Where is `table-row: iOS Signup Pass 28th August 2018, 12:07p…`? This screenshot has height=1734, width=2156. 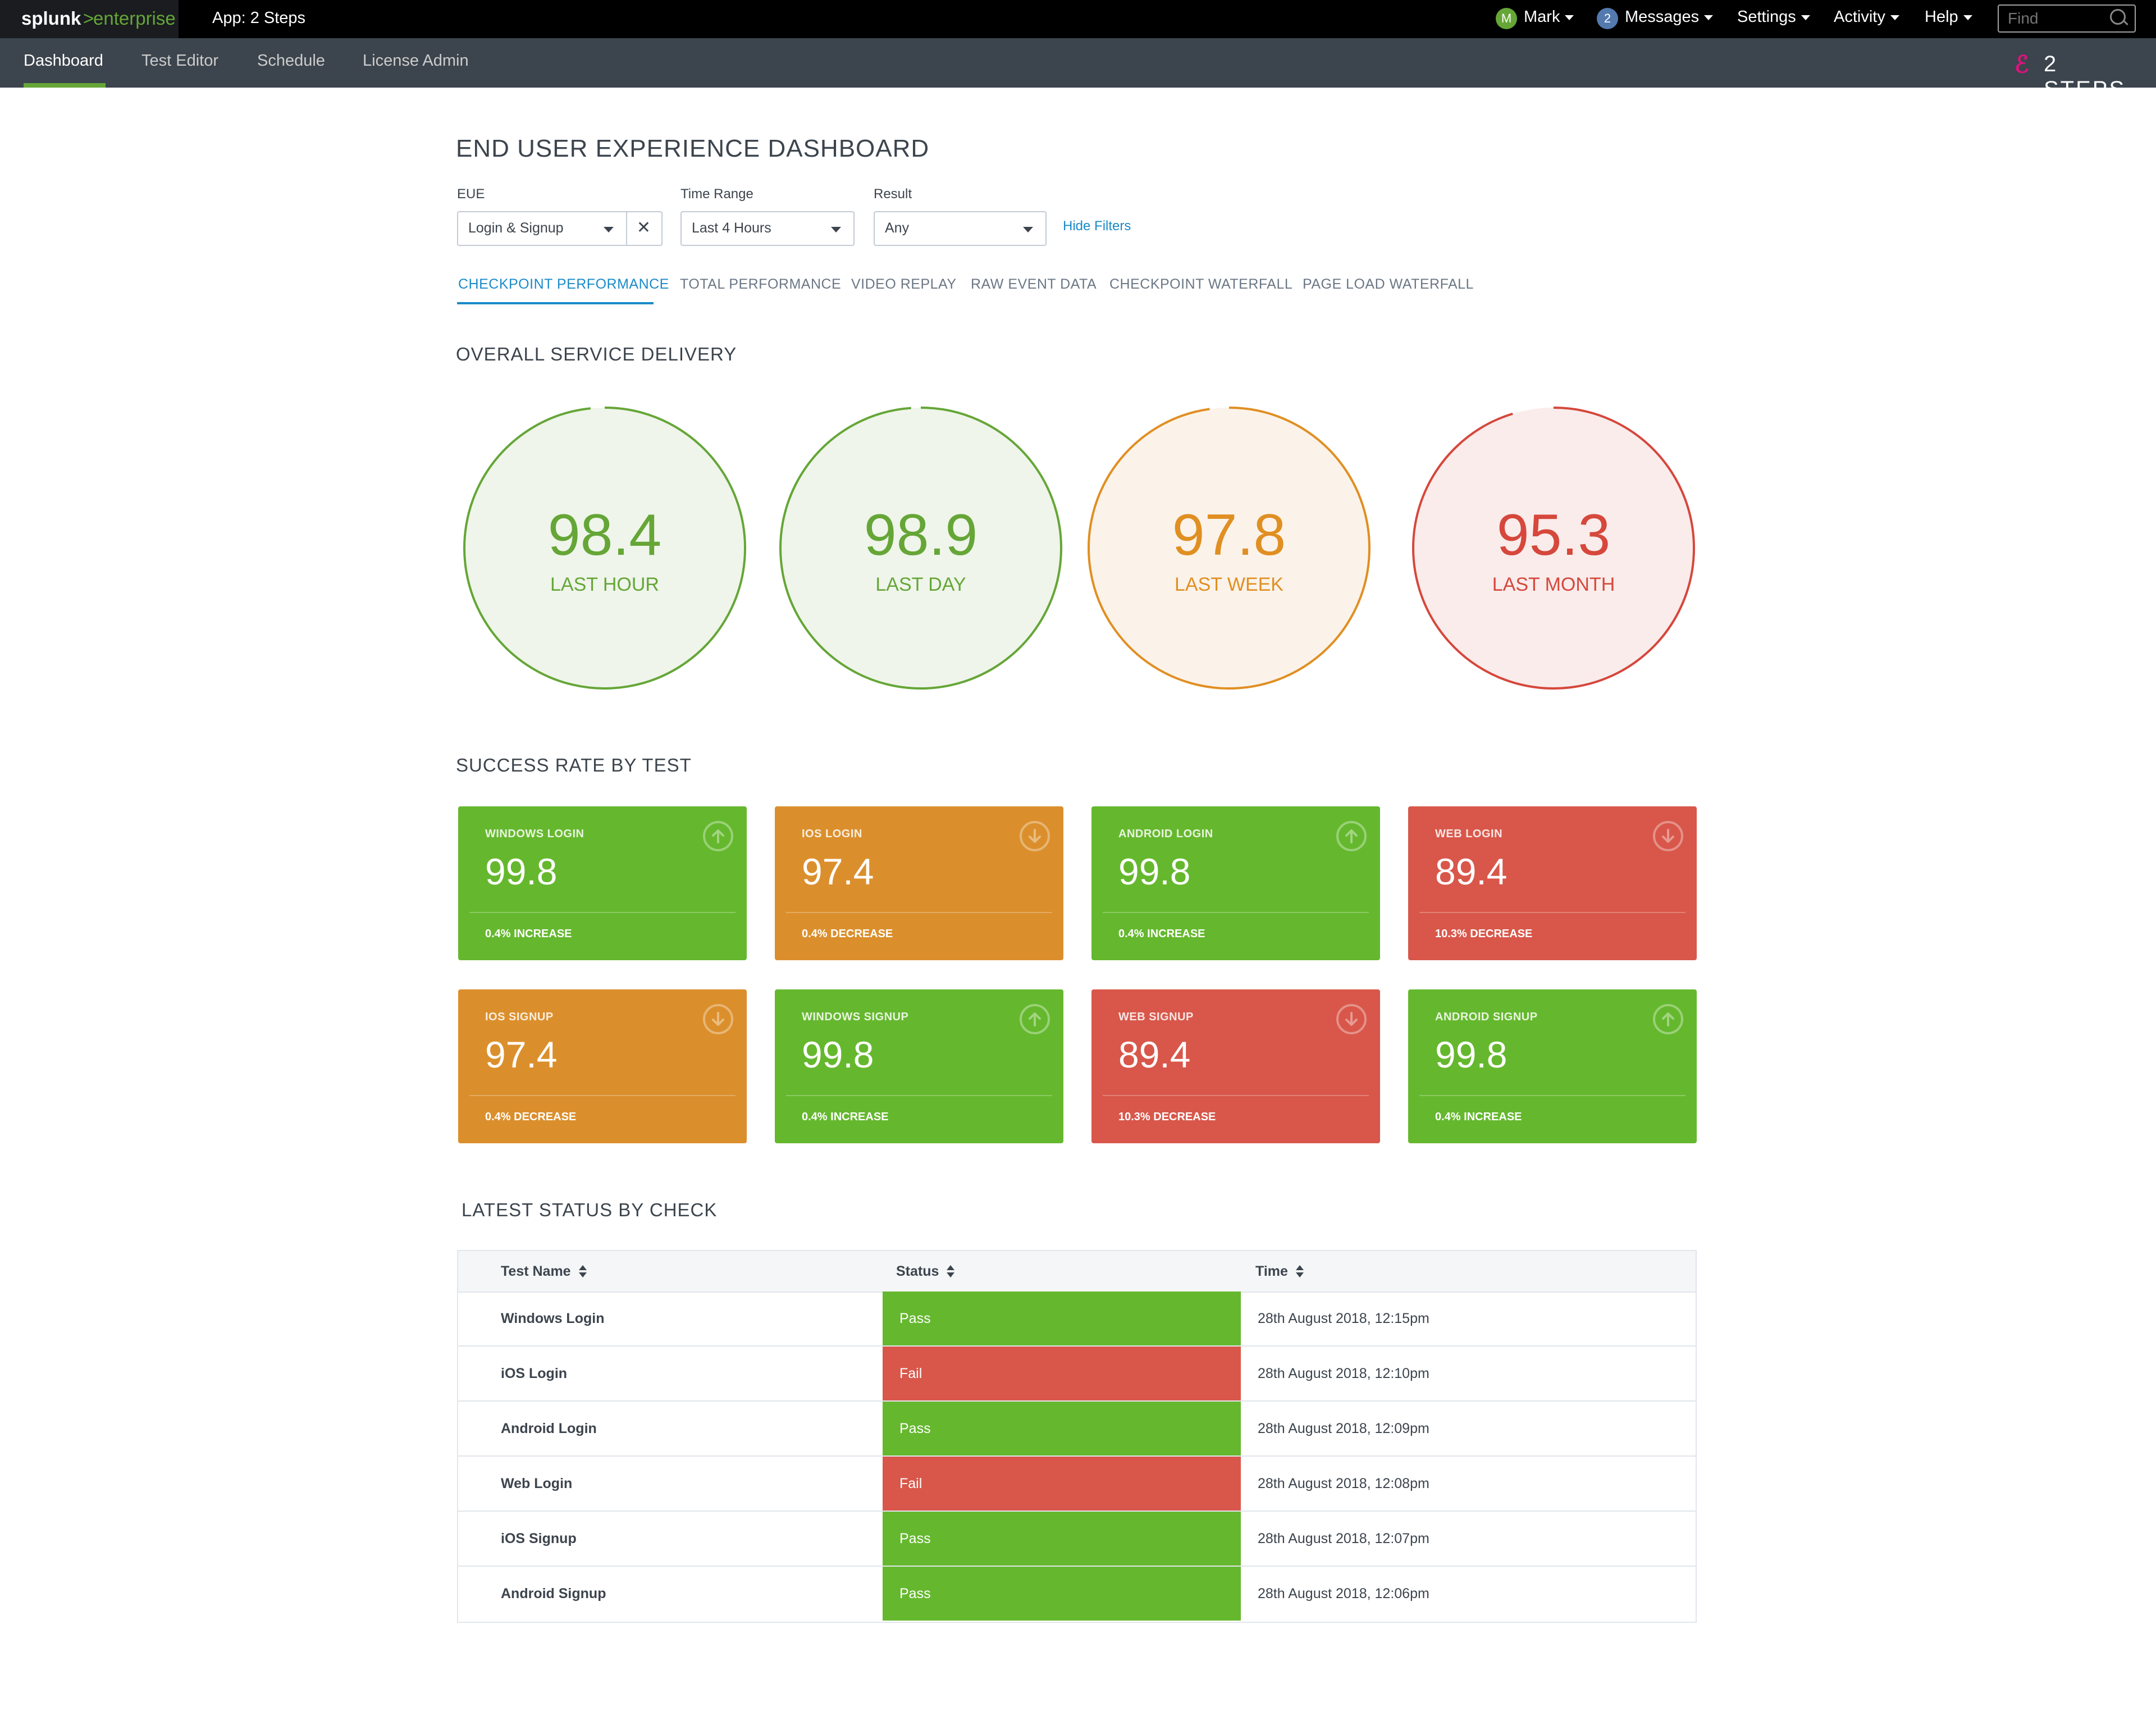 table-row: iOS Signup Pass 28th August 2018, 12:07p… is located at coordinates (1077, 1540).